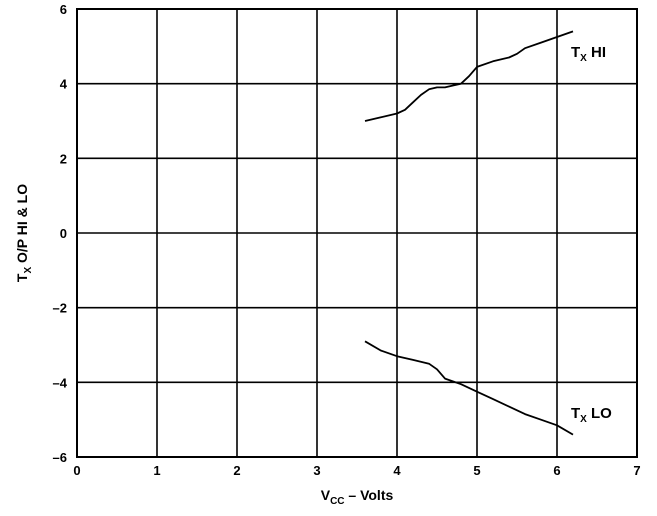 This screenshot has height=516, width=657. I want to click on y-tick-label: 4, so click(64, 84).